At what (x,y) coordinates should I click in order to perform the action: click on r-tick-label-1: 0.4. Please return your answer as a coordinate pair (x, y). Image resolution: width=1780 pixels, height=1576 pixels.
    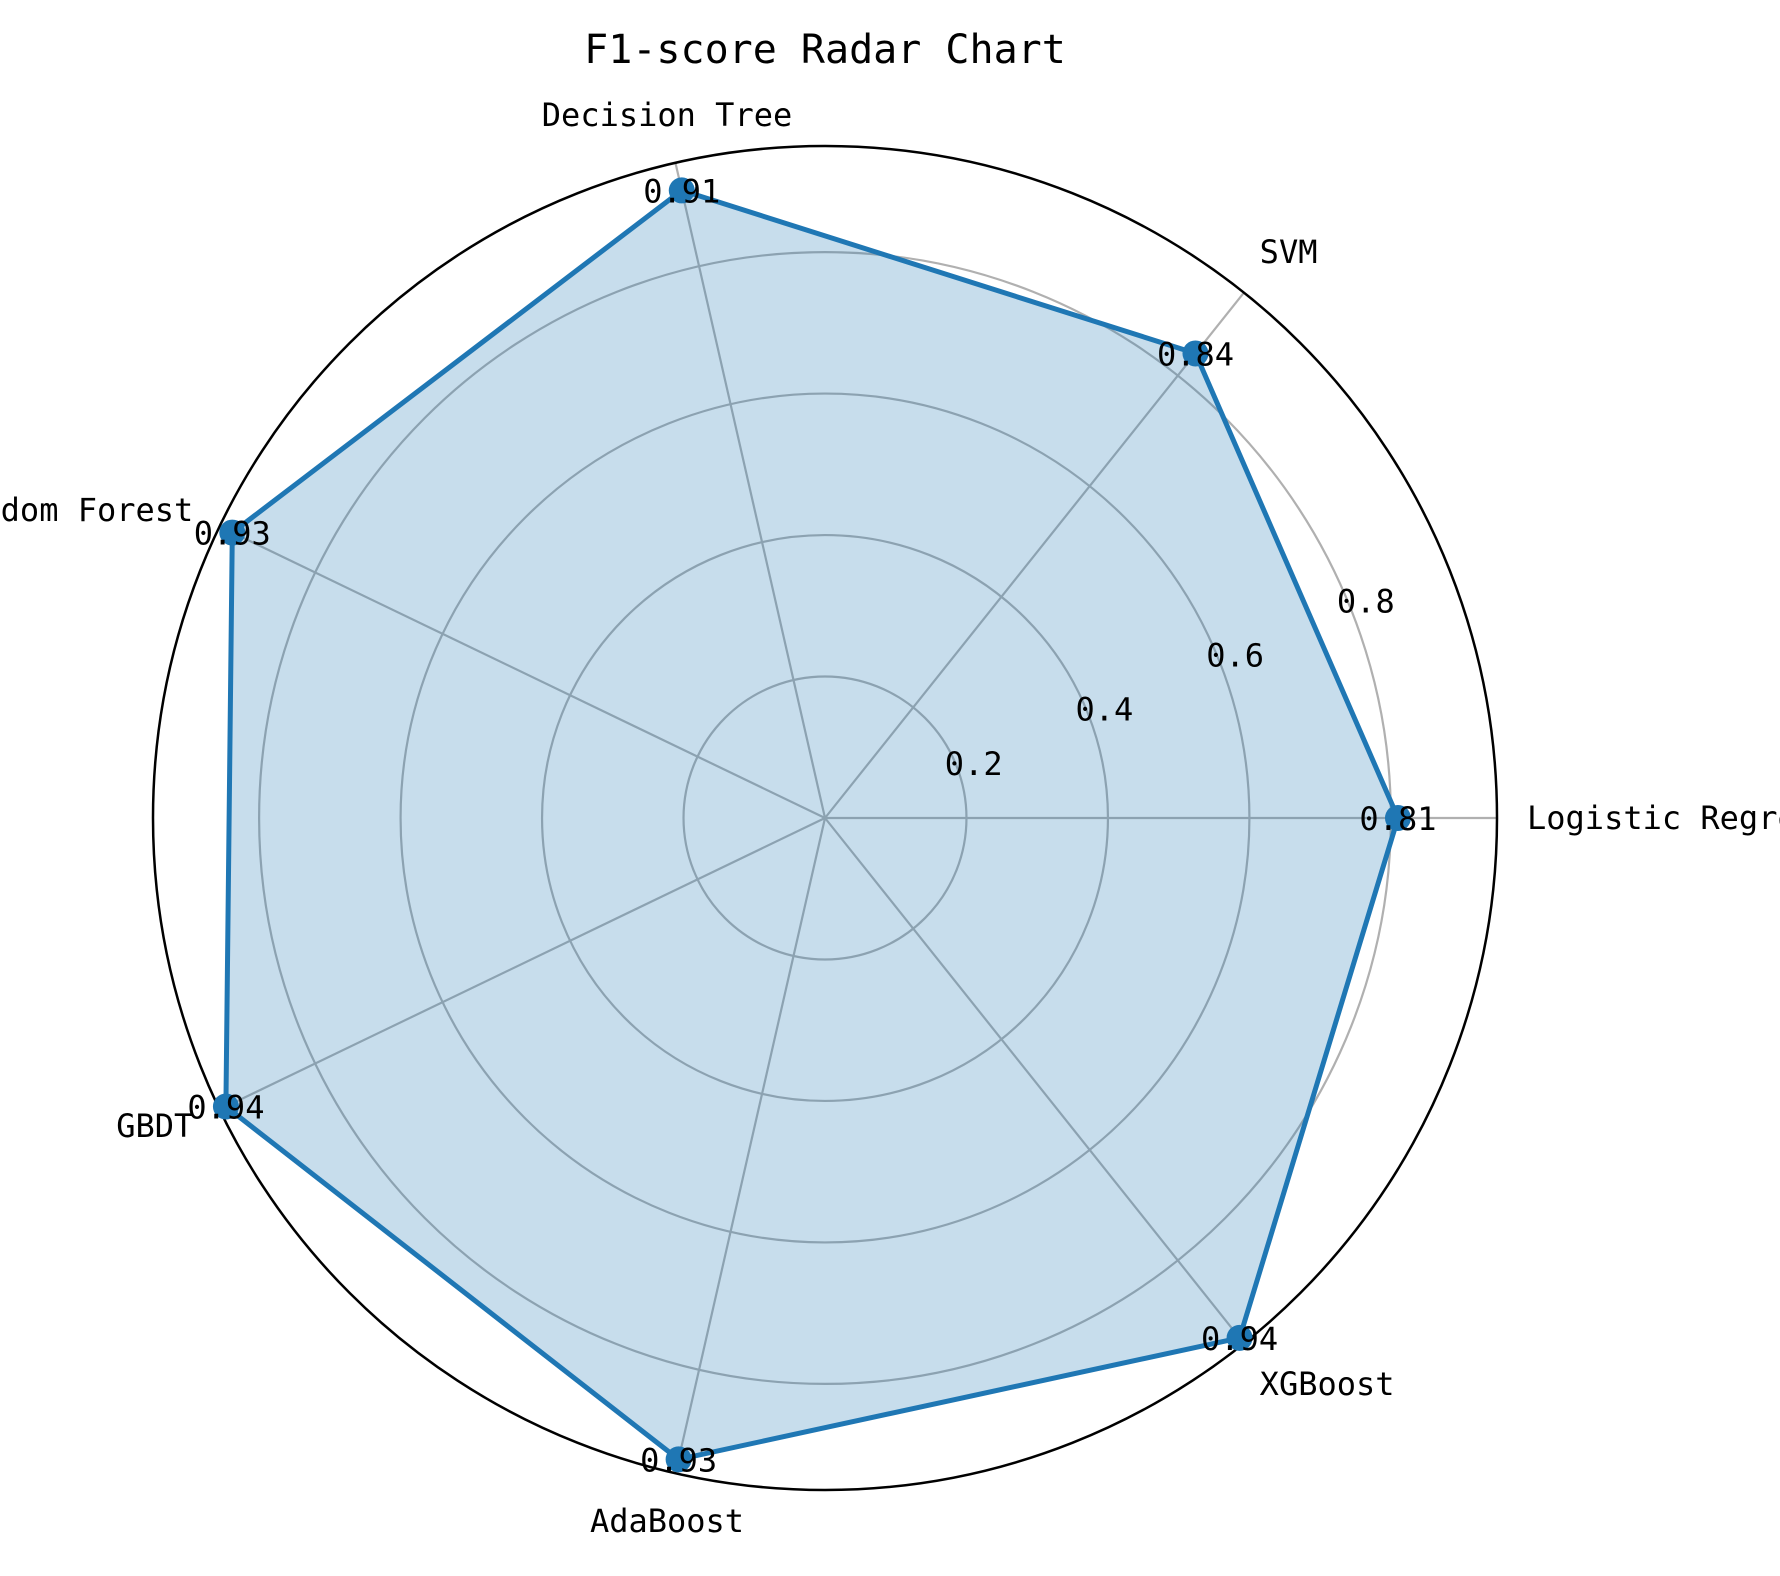
    Looking at the image, I should click on (1105, 710).